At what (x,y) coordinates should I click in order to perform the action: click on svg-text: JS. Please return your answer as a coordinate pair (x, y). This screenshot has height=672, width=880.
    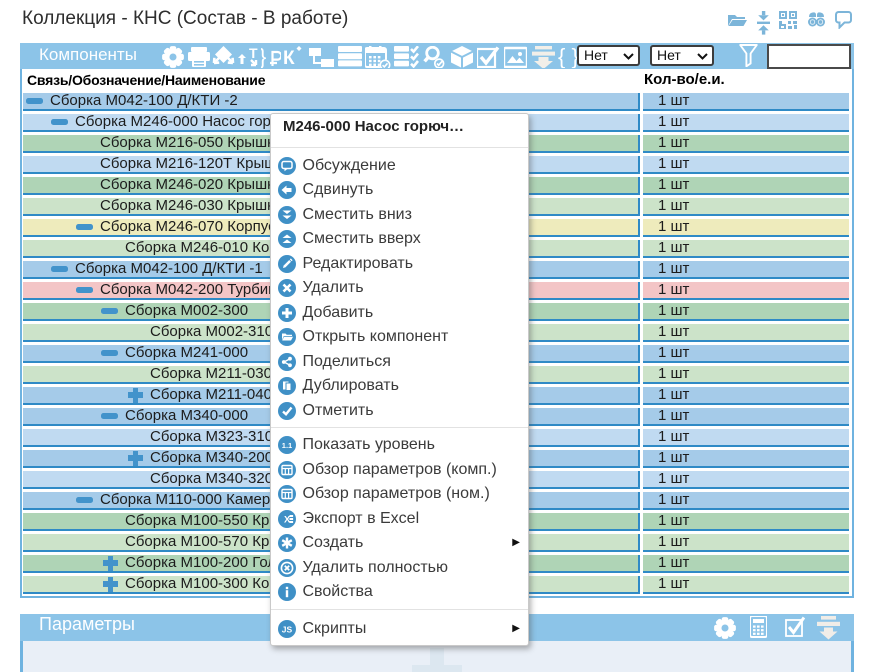
    Looking at the image, I should click on (286, 629).